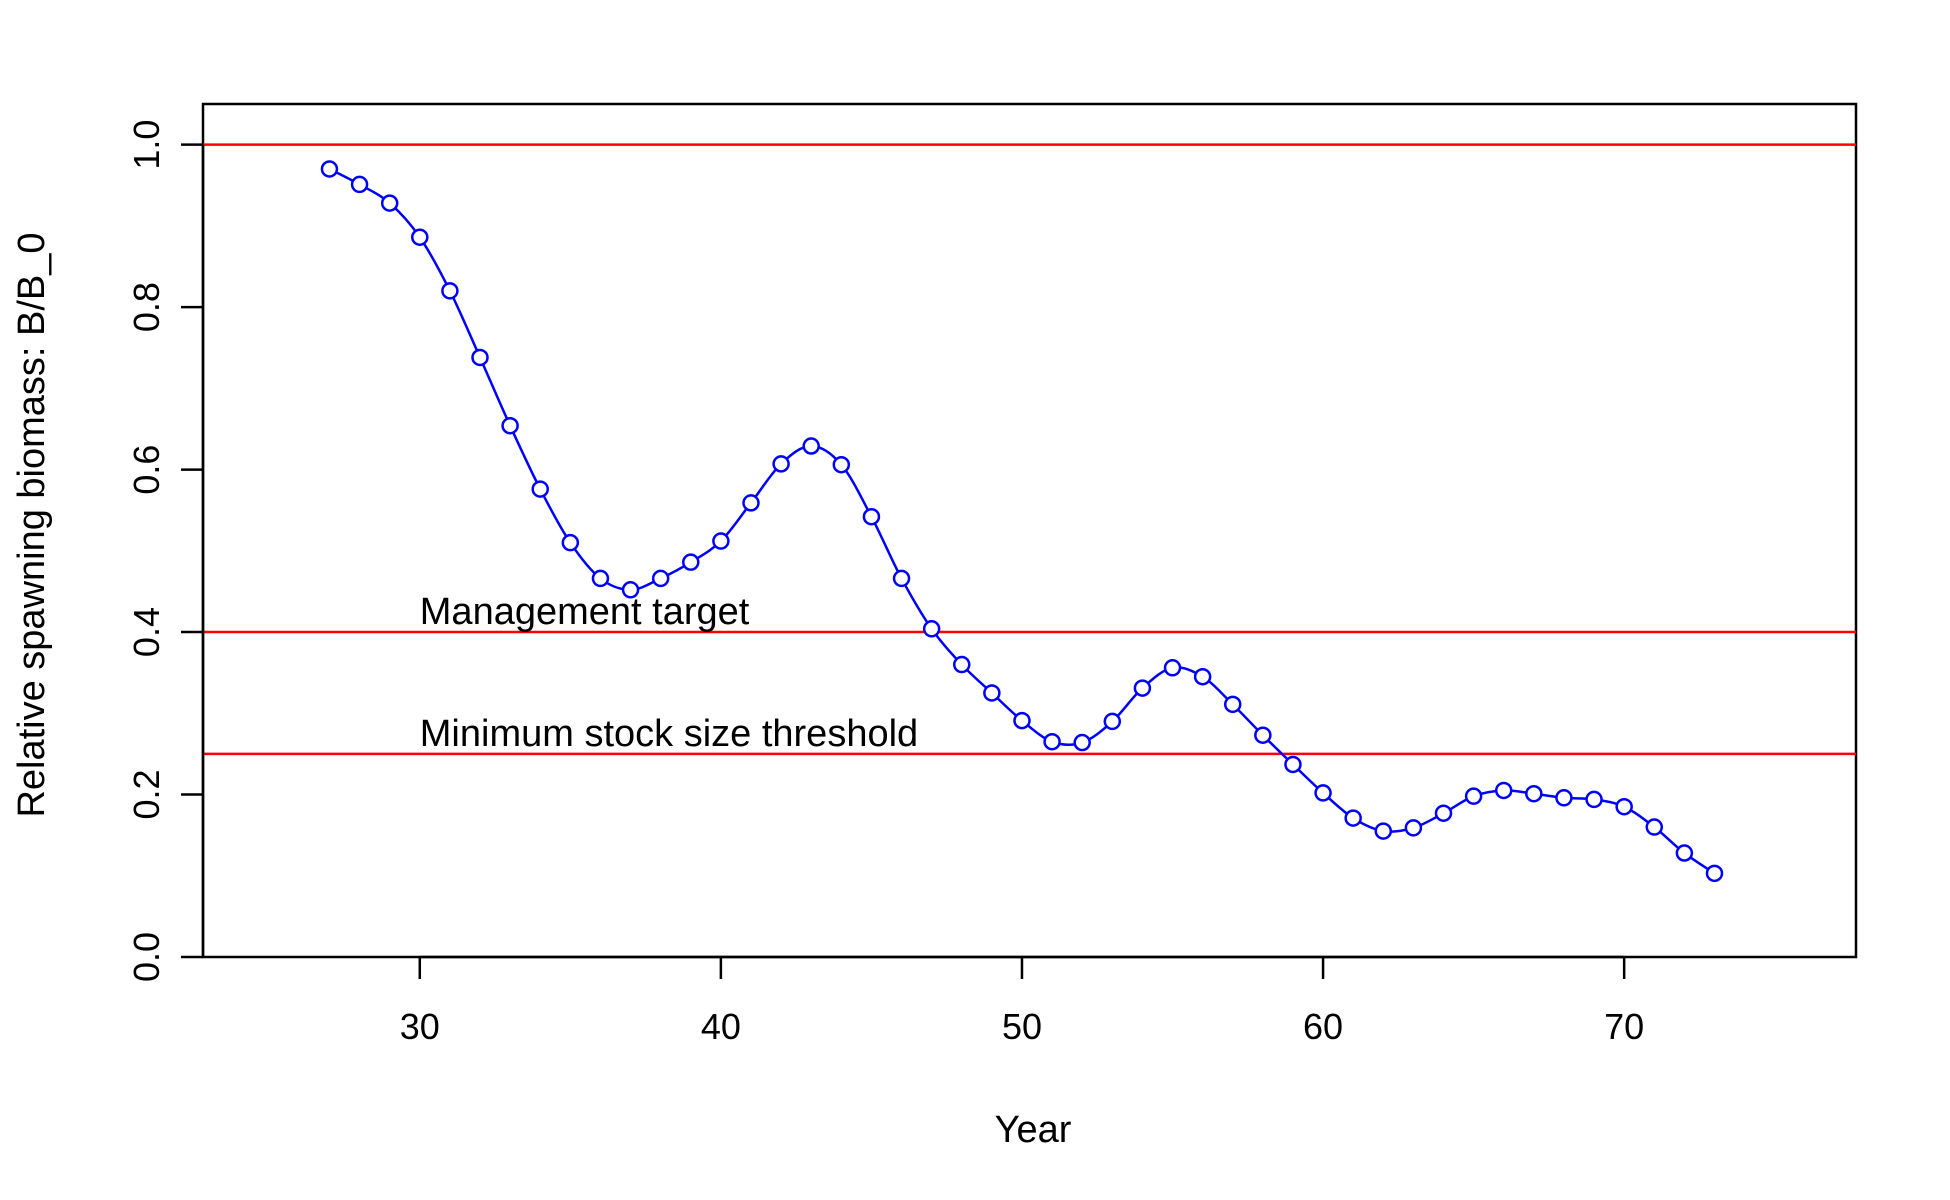  I want to click on x-tick-label: 30, so click(420, 1026).